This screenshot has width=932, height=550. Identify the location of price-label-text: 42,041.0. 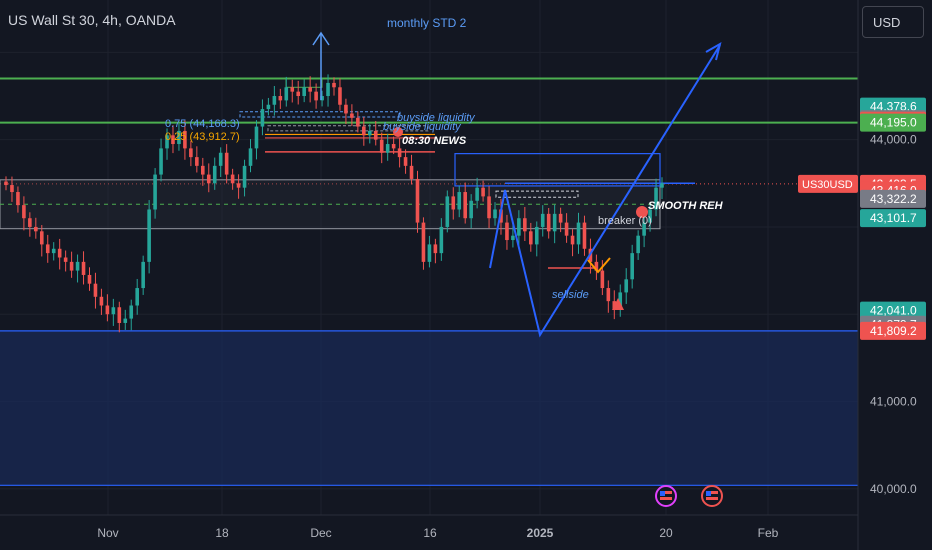
(893, 311).